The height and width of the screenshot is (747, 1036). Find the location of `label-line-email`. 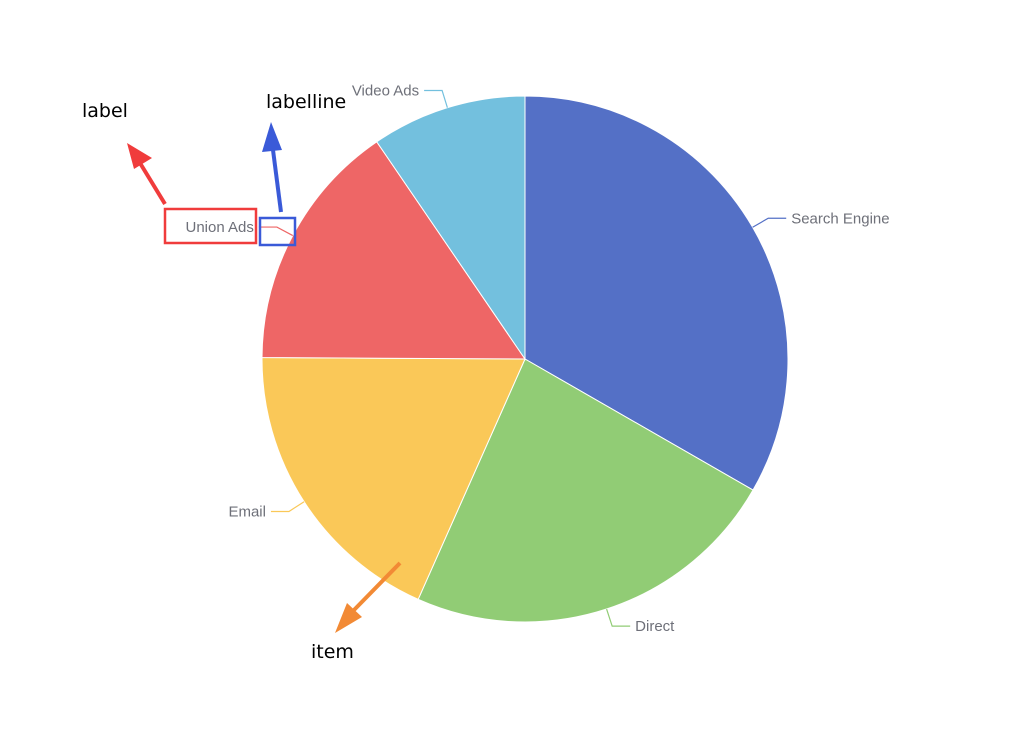

label-line-email is located at coordinates (287, 507).